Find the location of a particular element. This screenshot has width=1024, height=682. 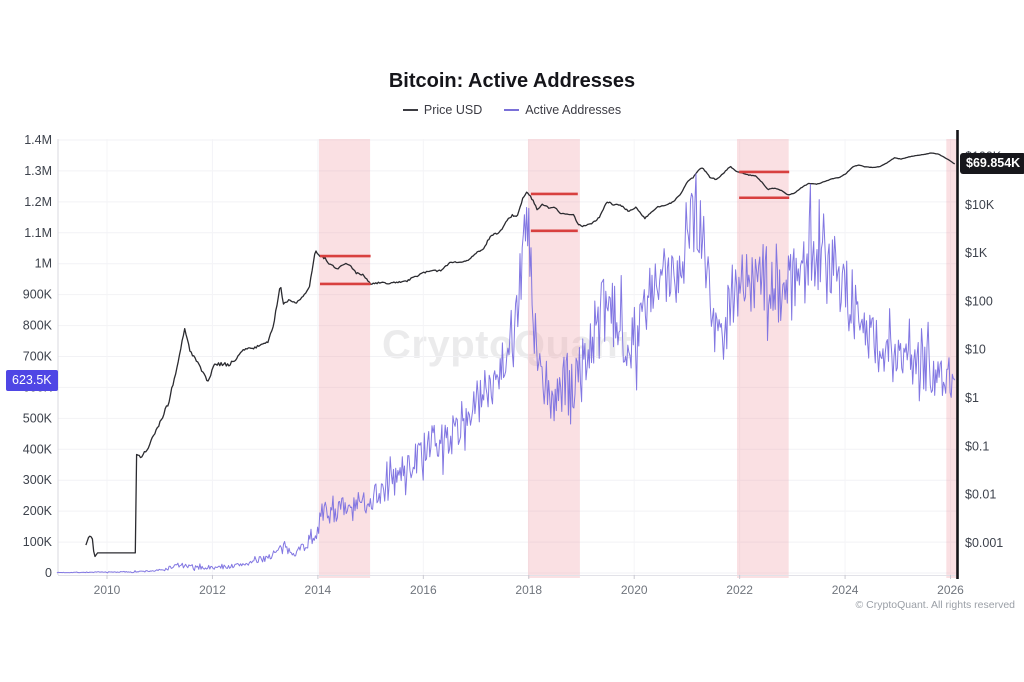

svg-text: $100 is located at coordinates (979, 301).